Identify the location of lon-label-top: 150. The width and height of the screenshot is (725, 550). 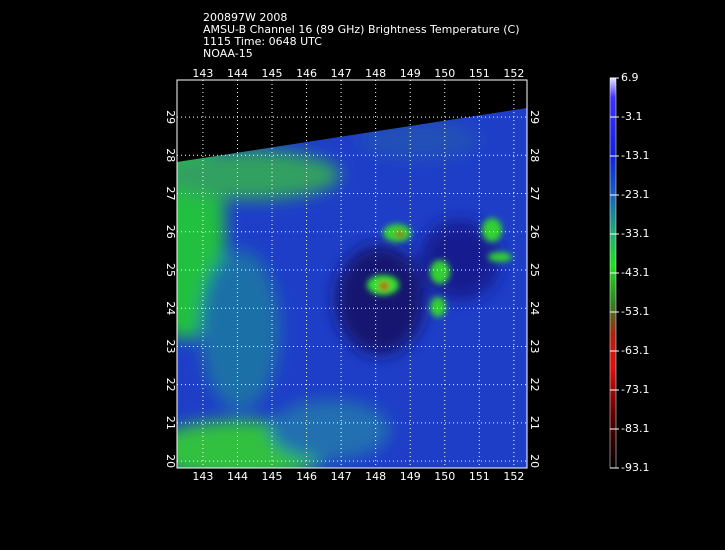
(444, 73).